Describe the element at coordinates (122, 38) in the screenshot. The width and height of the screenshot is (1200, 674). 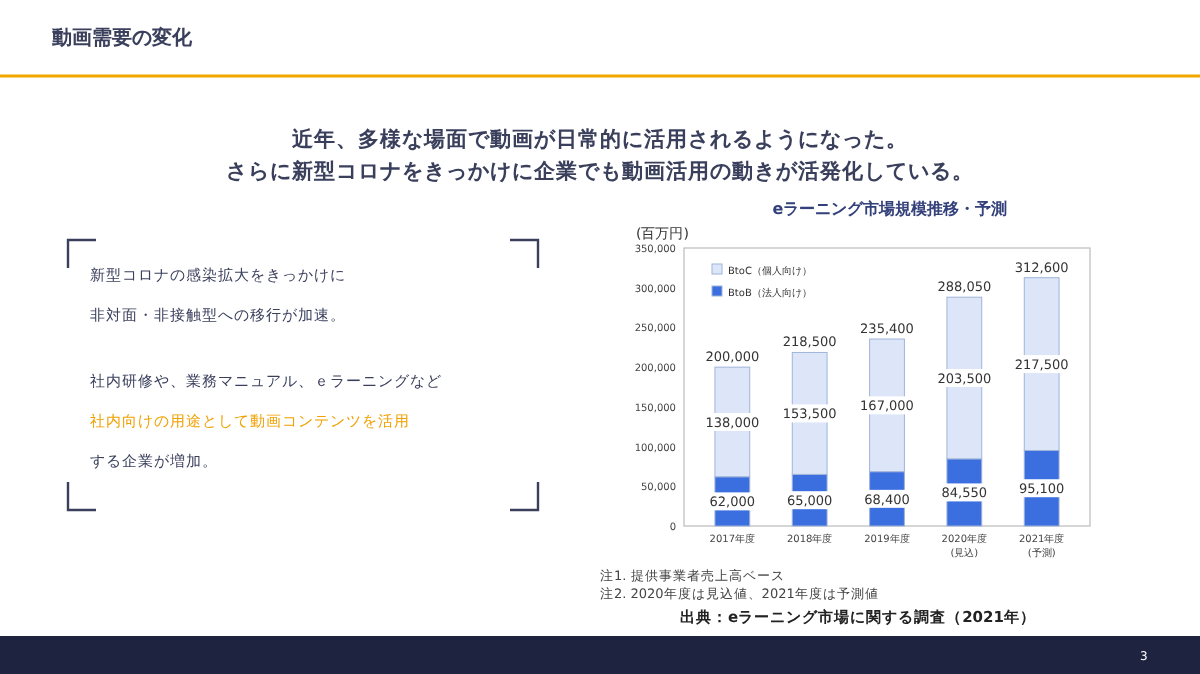
I see `text: 動画需要の変化` at that location.